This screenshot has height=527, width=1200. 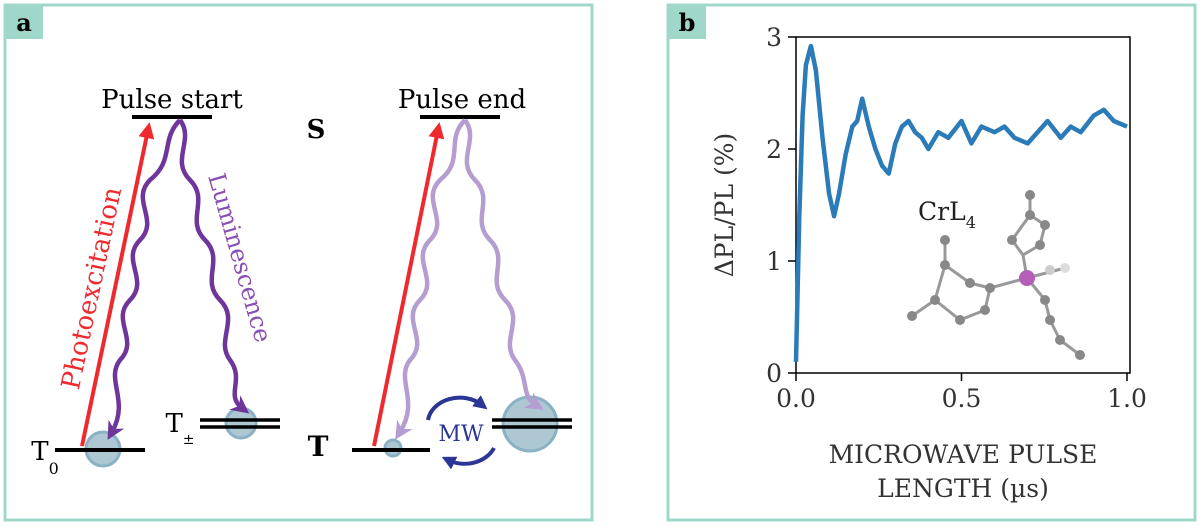 What do you see at coordinates (963, 488) in the screenshot?
I see `x-axis-label-line2: LENGTH (µs)` at bounding box center [963, 488].